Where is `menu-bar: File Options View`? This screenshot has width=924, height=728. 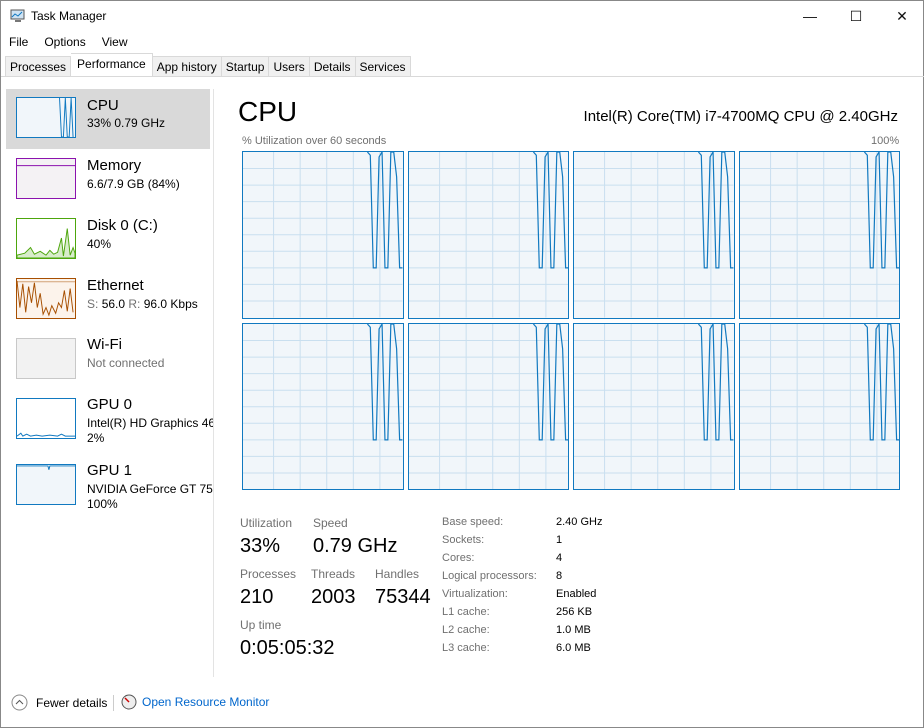
menu-bar: File Options View is located at coordinates (68, 42).